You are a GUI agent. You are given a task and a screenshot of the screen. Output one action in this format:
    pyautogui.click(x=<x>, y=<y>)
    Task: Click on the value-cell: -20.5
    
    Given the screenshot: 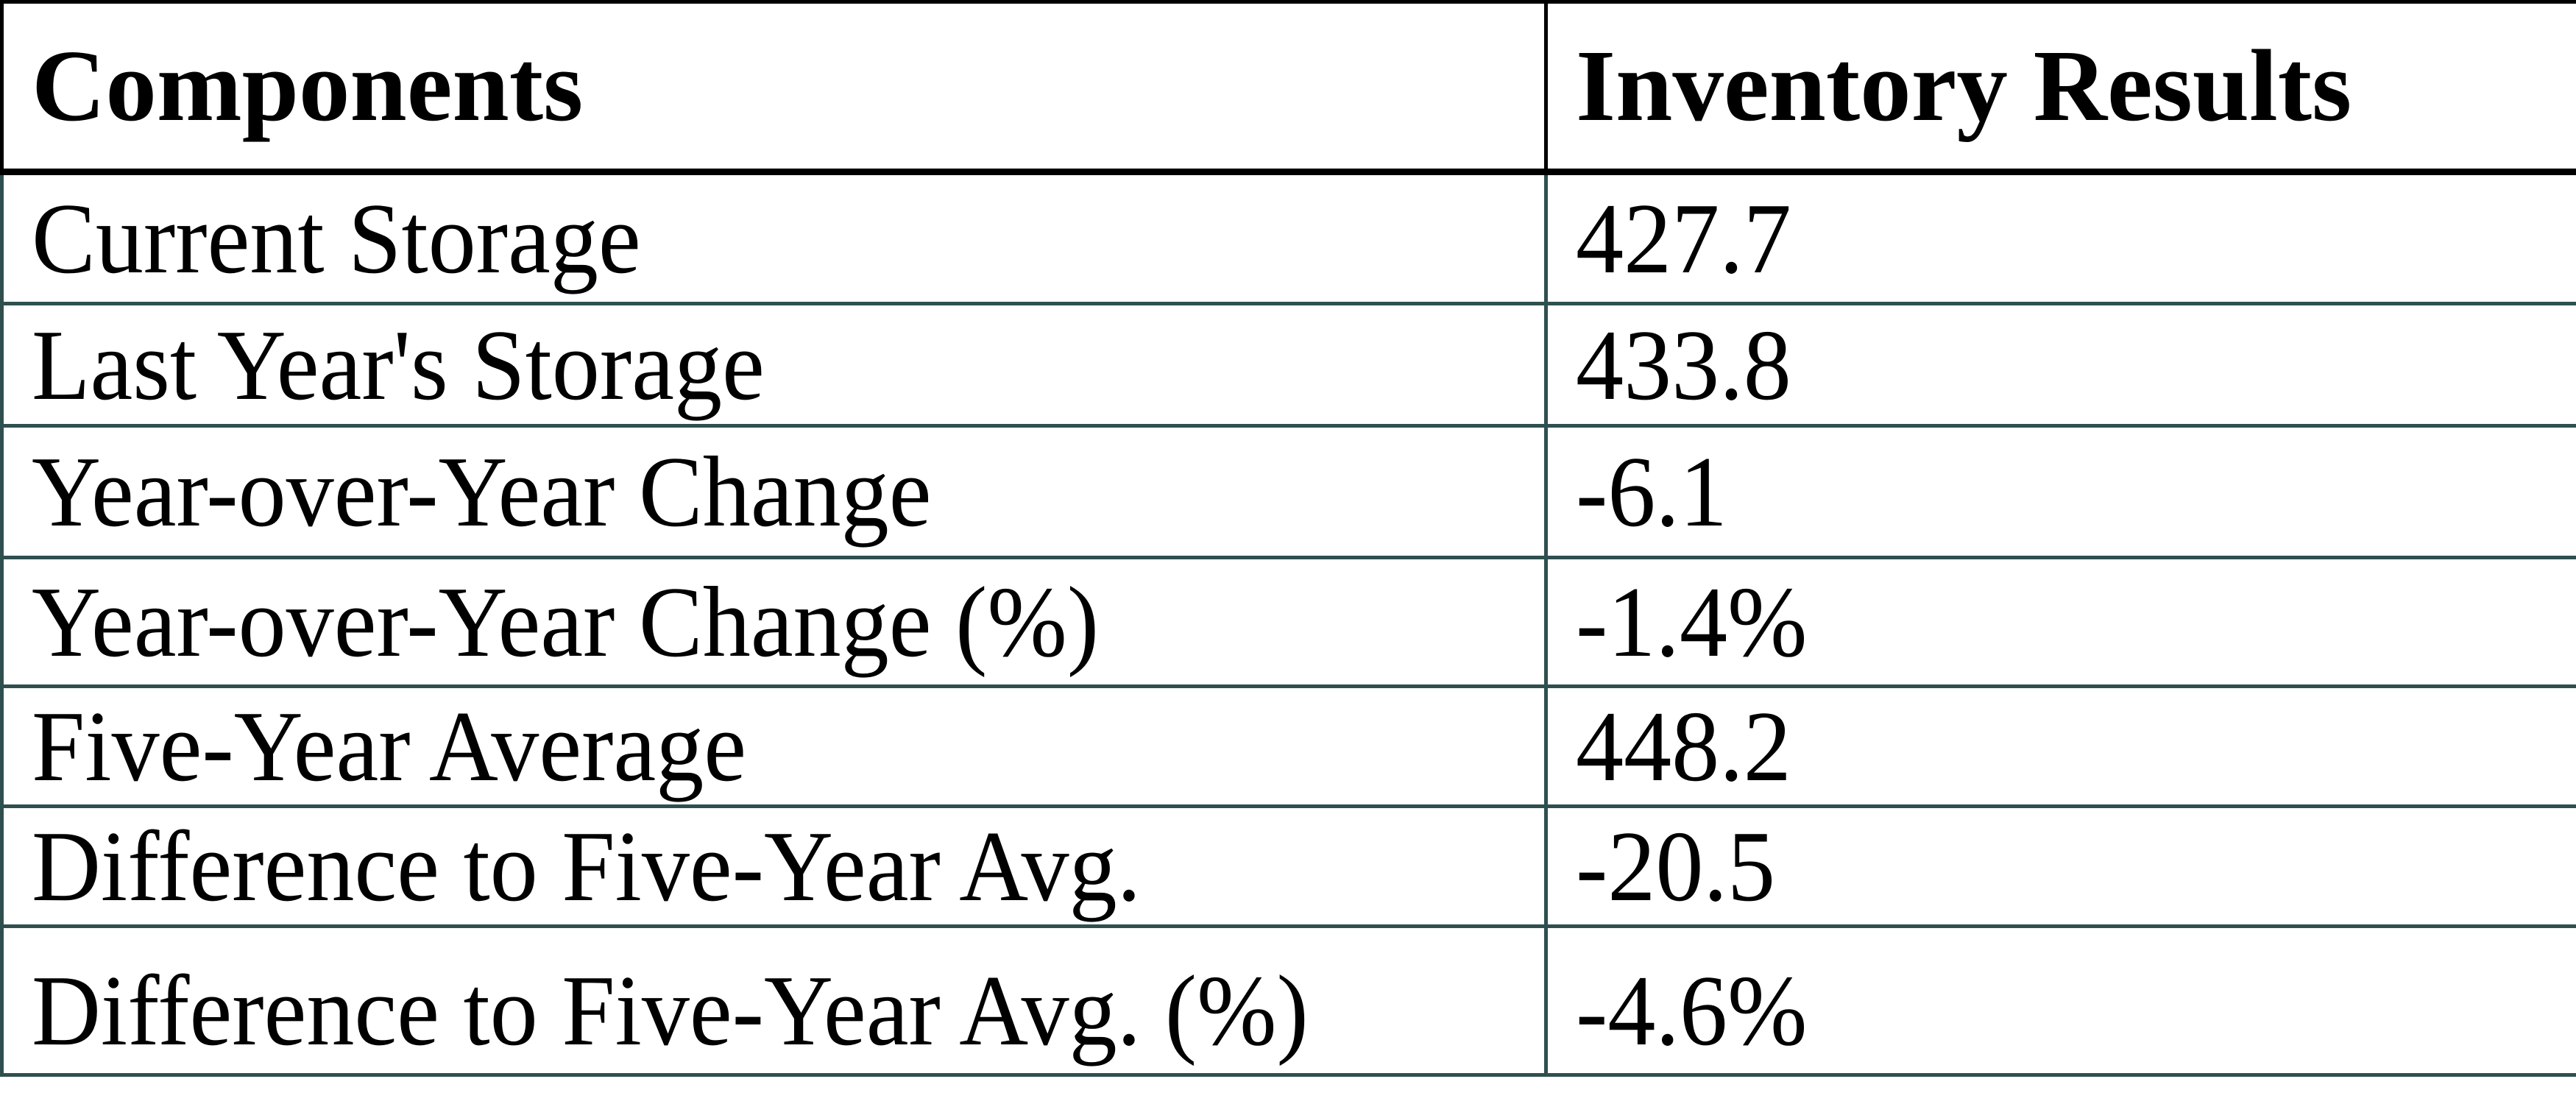 What is the action you would take?
    pyautogui.click(x=2060, y=866)
    